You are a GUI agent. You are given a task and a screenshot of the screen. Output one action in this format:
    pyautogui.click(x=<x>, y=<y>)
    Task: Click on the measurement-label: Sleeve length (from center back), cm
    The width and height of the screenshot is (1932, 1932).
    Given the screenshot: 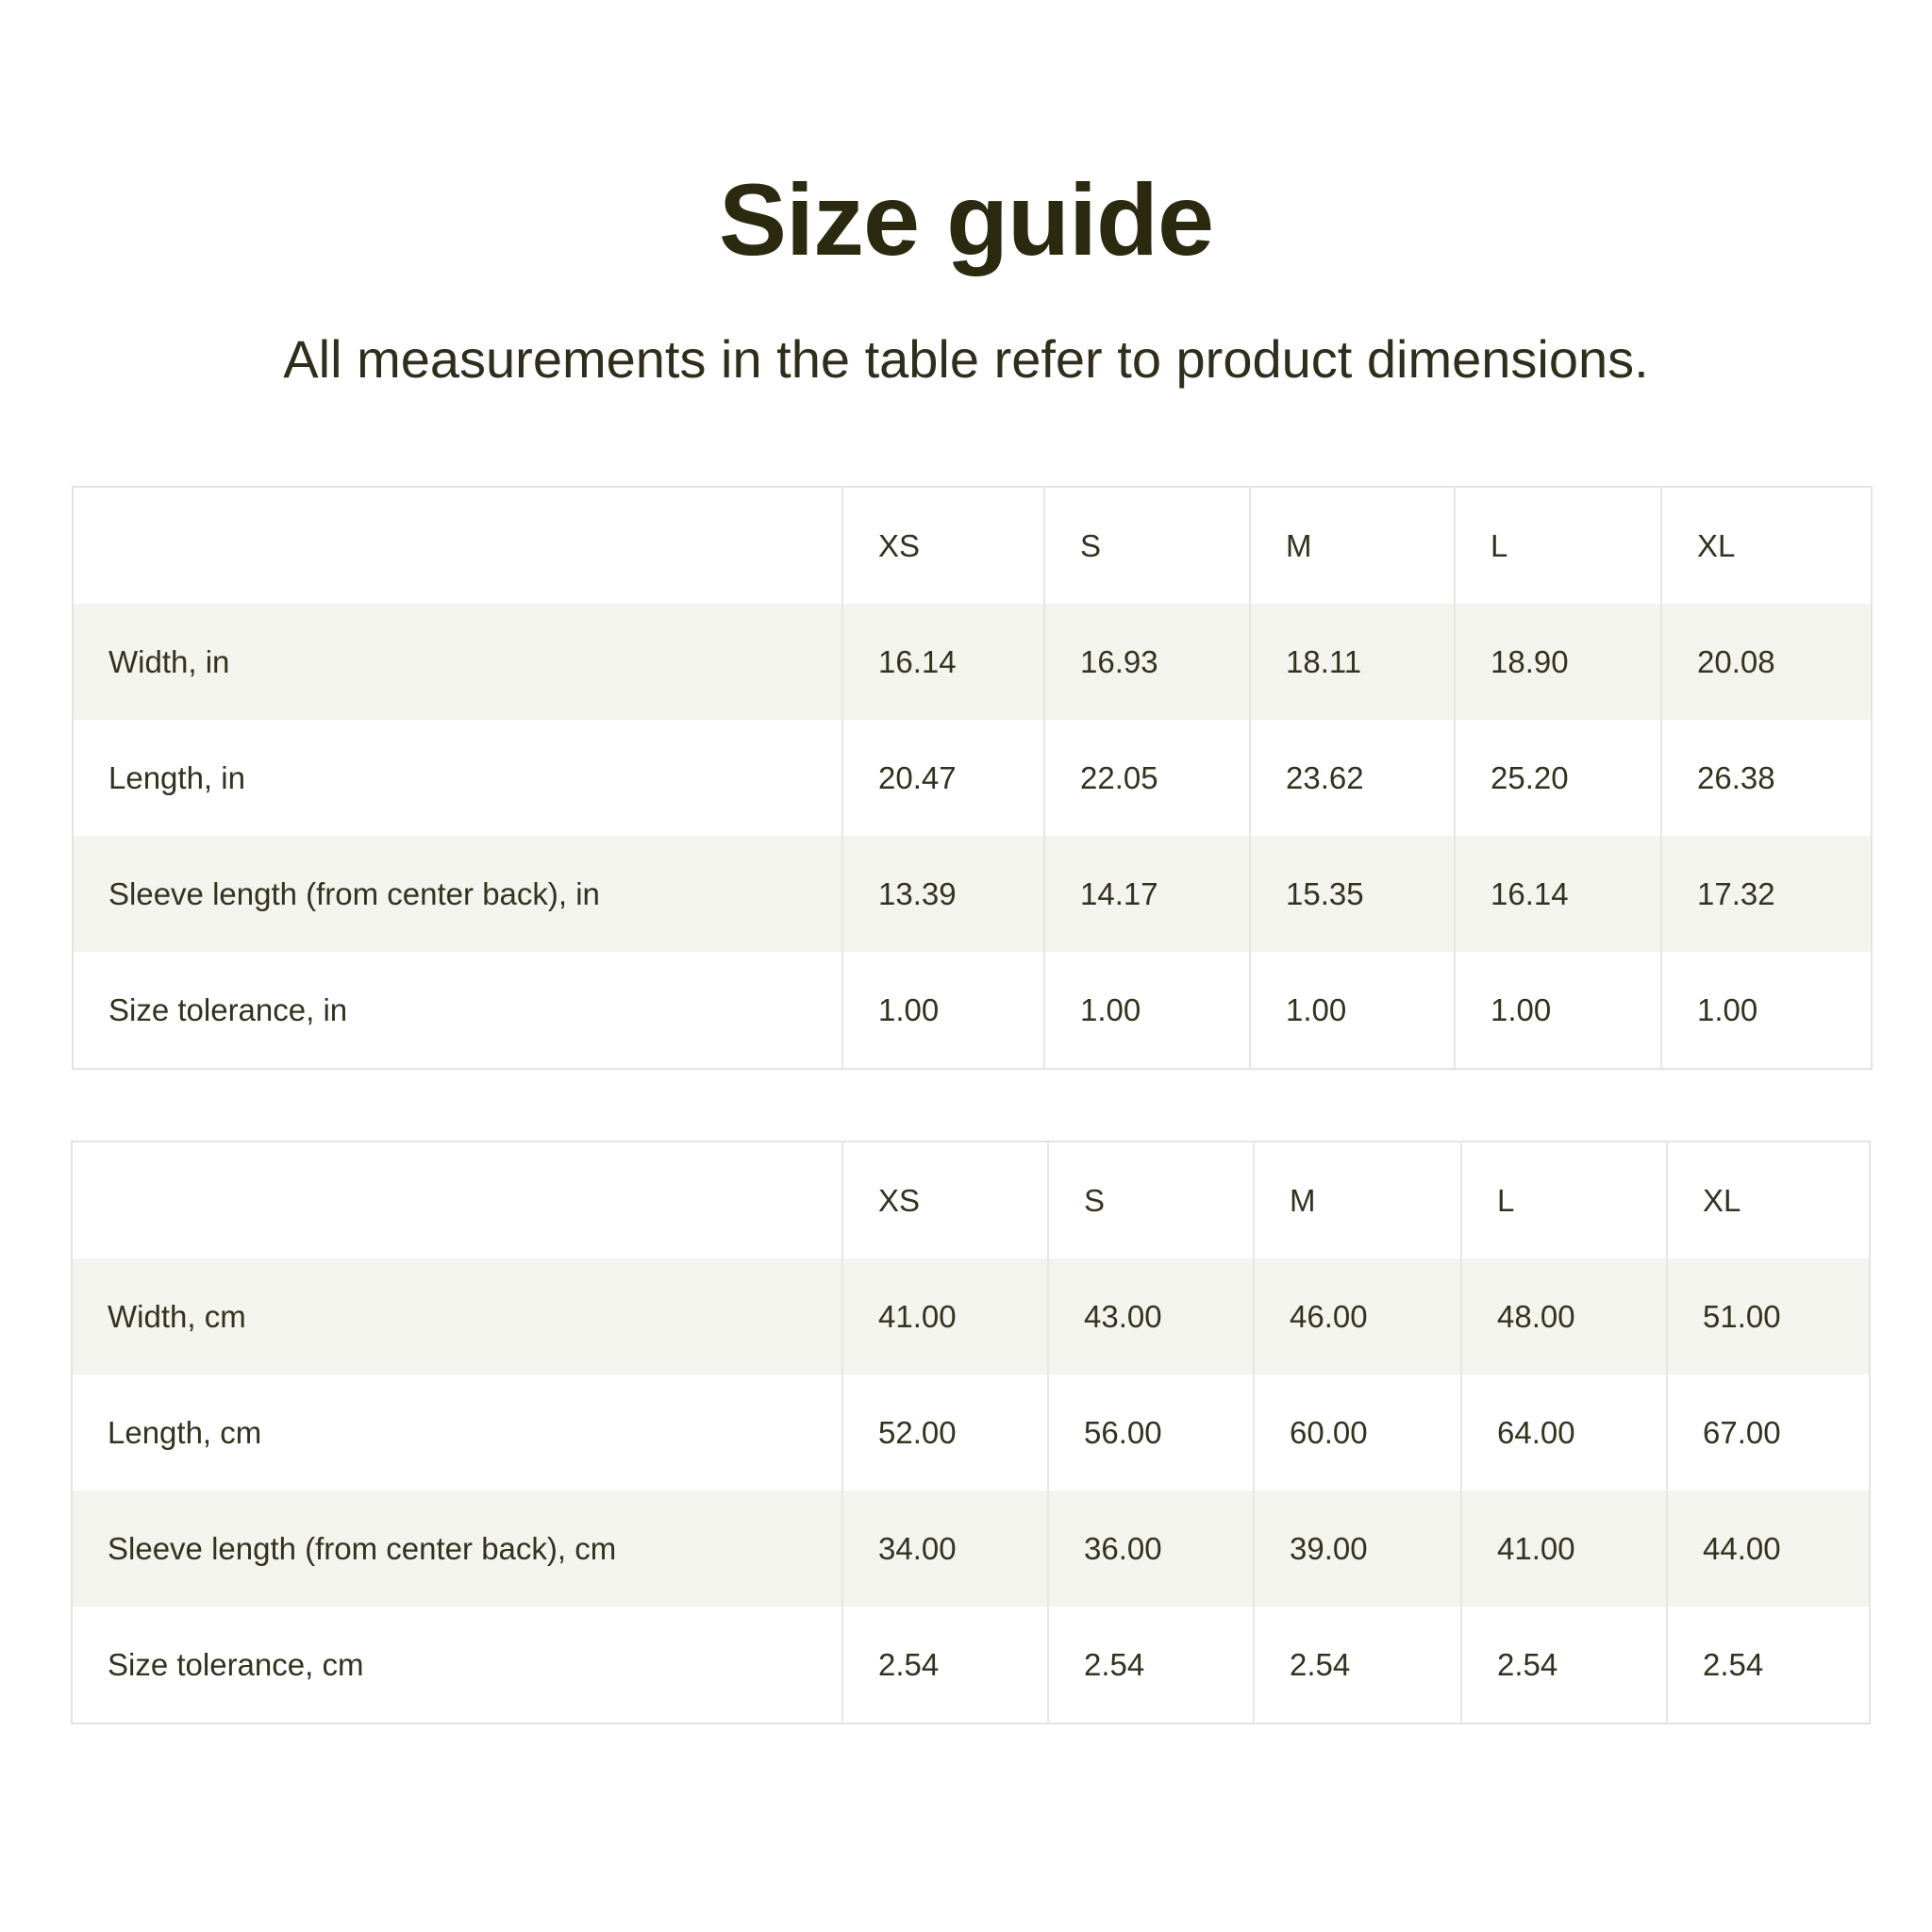 What is the action you would take?
    pyautogui.click(x=457, y=1549)
    